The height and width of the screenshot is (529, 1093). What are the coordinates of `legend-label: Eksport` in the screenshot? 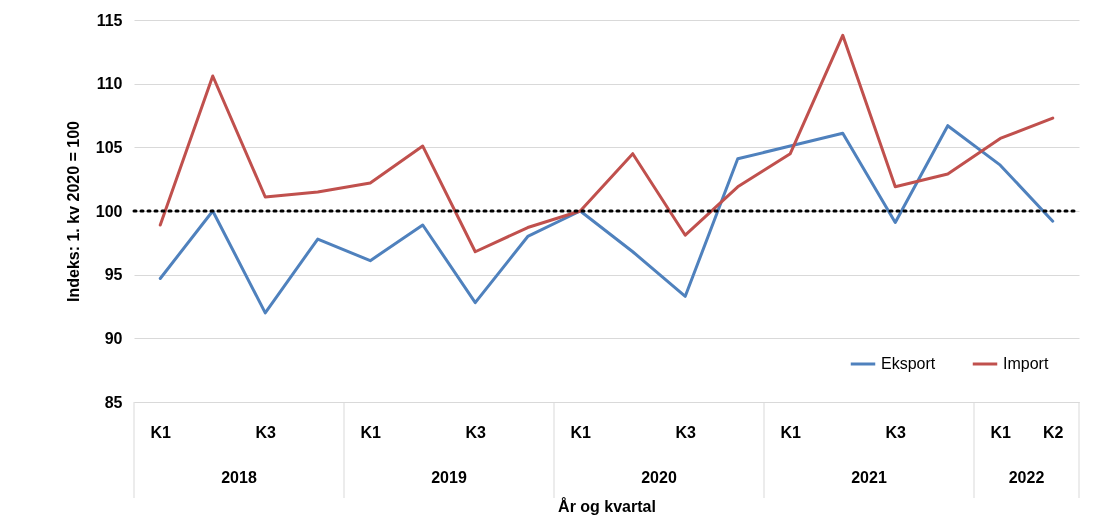 It's located at (908, 363).